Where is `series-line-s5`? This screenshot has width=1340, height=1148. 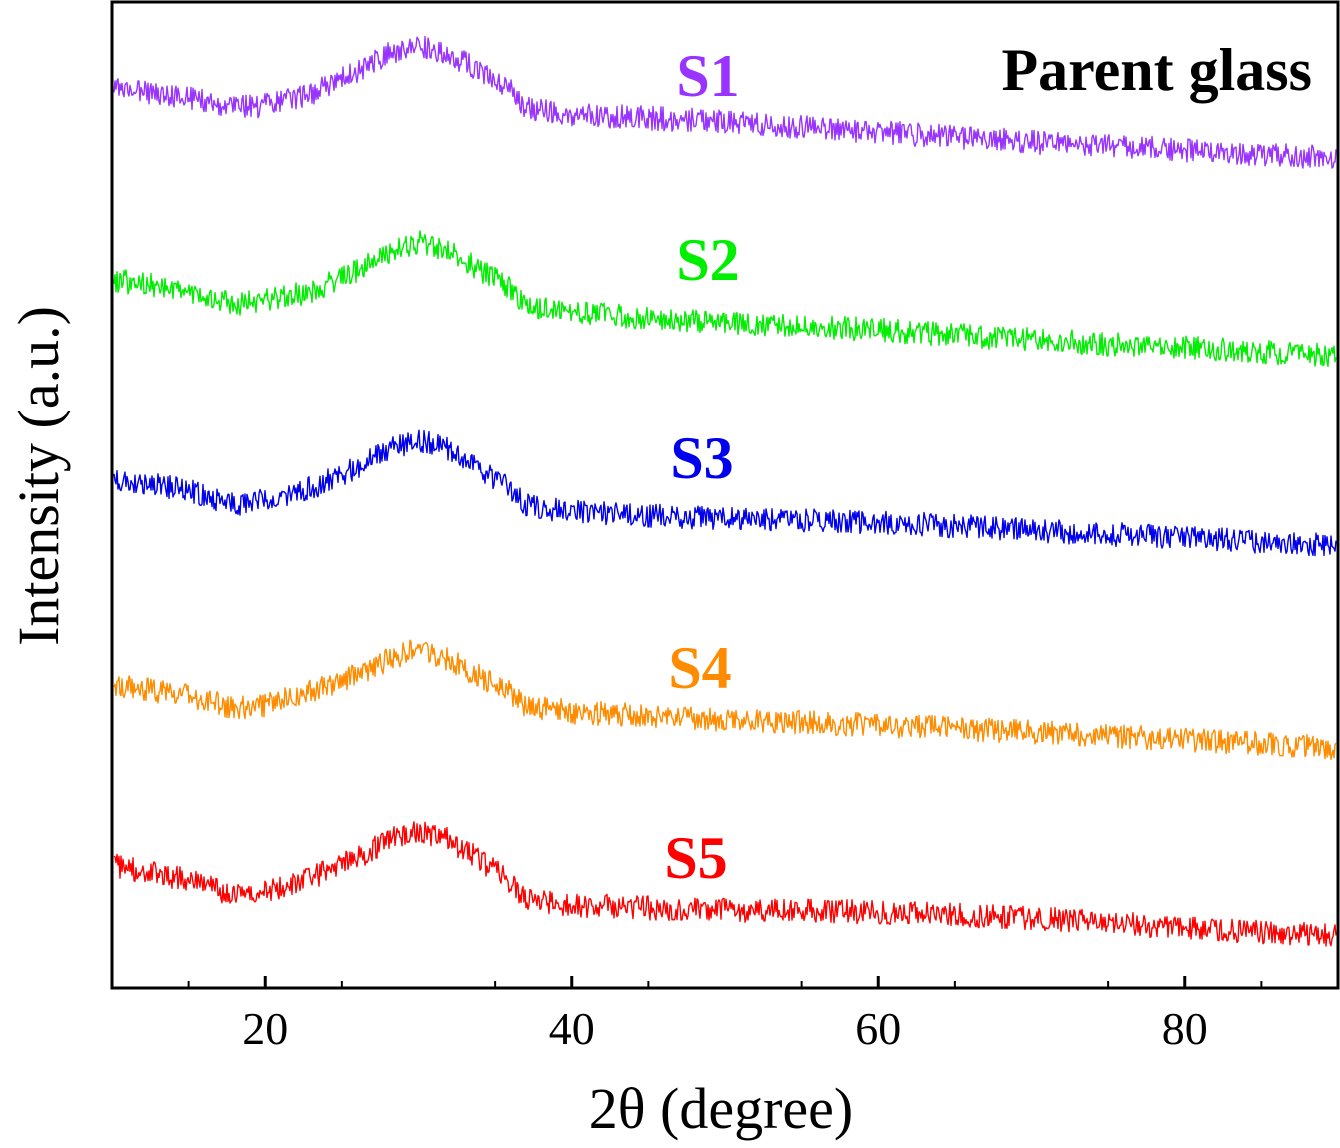 series-line-s5 is located at coordinates (725, 884).